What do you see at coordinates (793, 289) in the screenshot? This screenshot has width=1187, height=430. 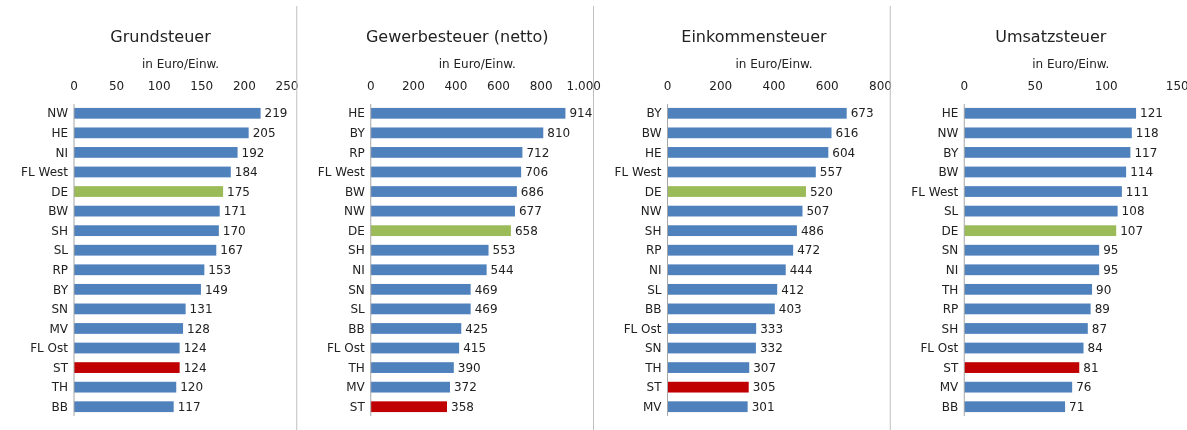 I see `data-label: 412` at bounding box center [793, 289].